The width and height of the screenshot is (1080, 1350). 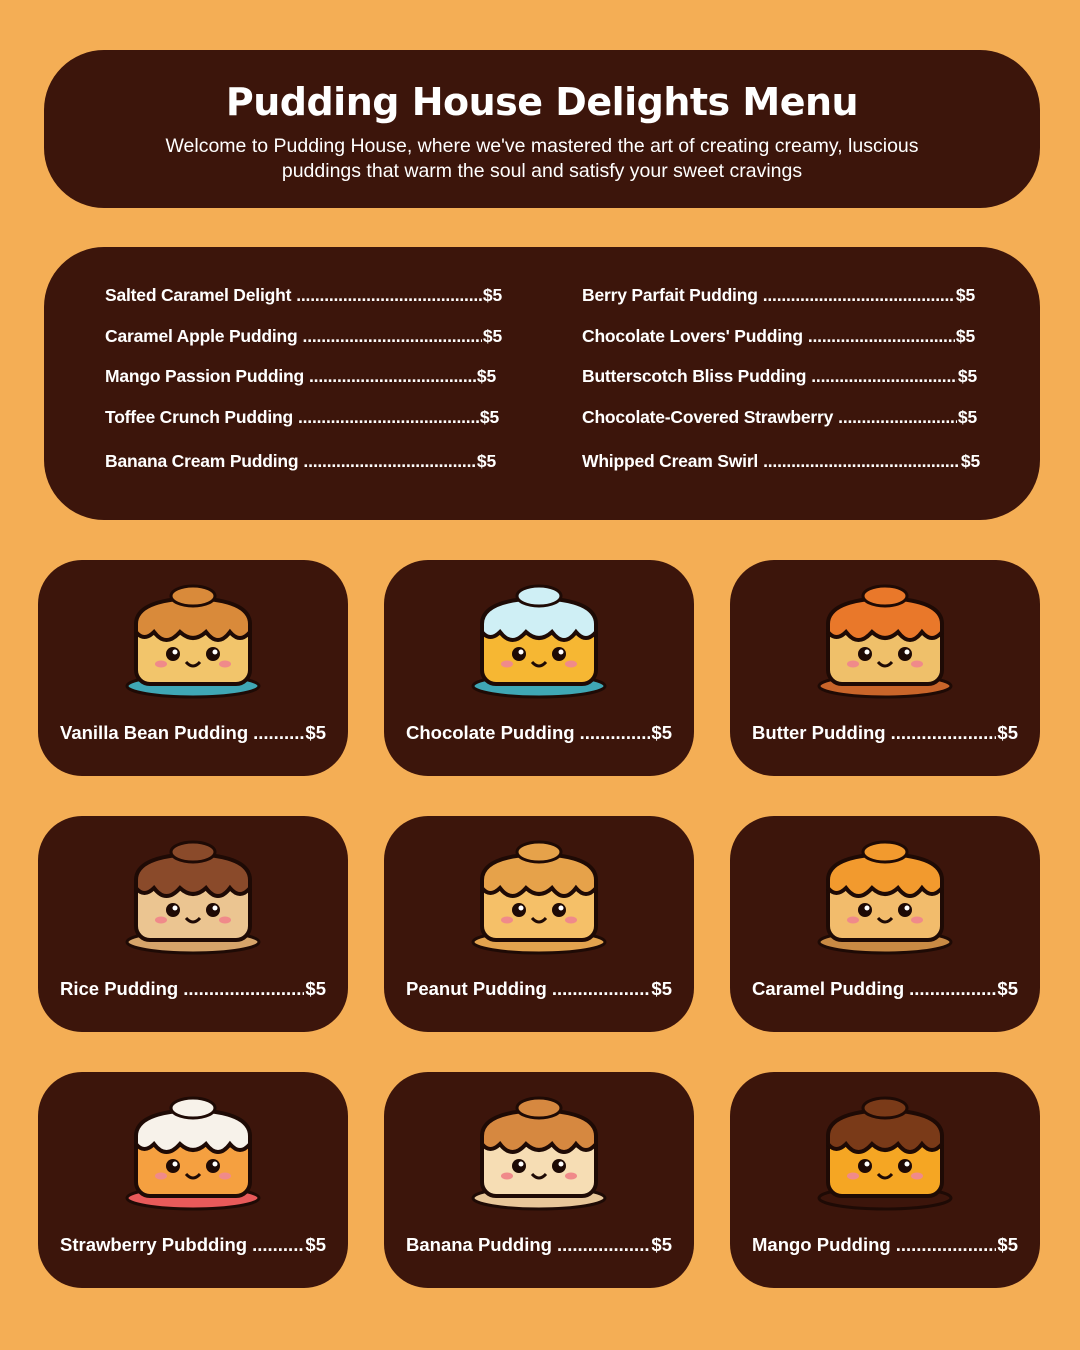 What do you see at coordinates (821, 1244) in the screenshot?
I see `card-item-name: Mango Pudding` at bounding box center [821, 1244].